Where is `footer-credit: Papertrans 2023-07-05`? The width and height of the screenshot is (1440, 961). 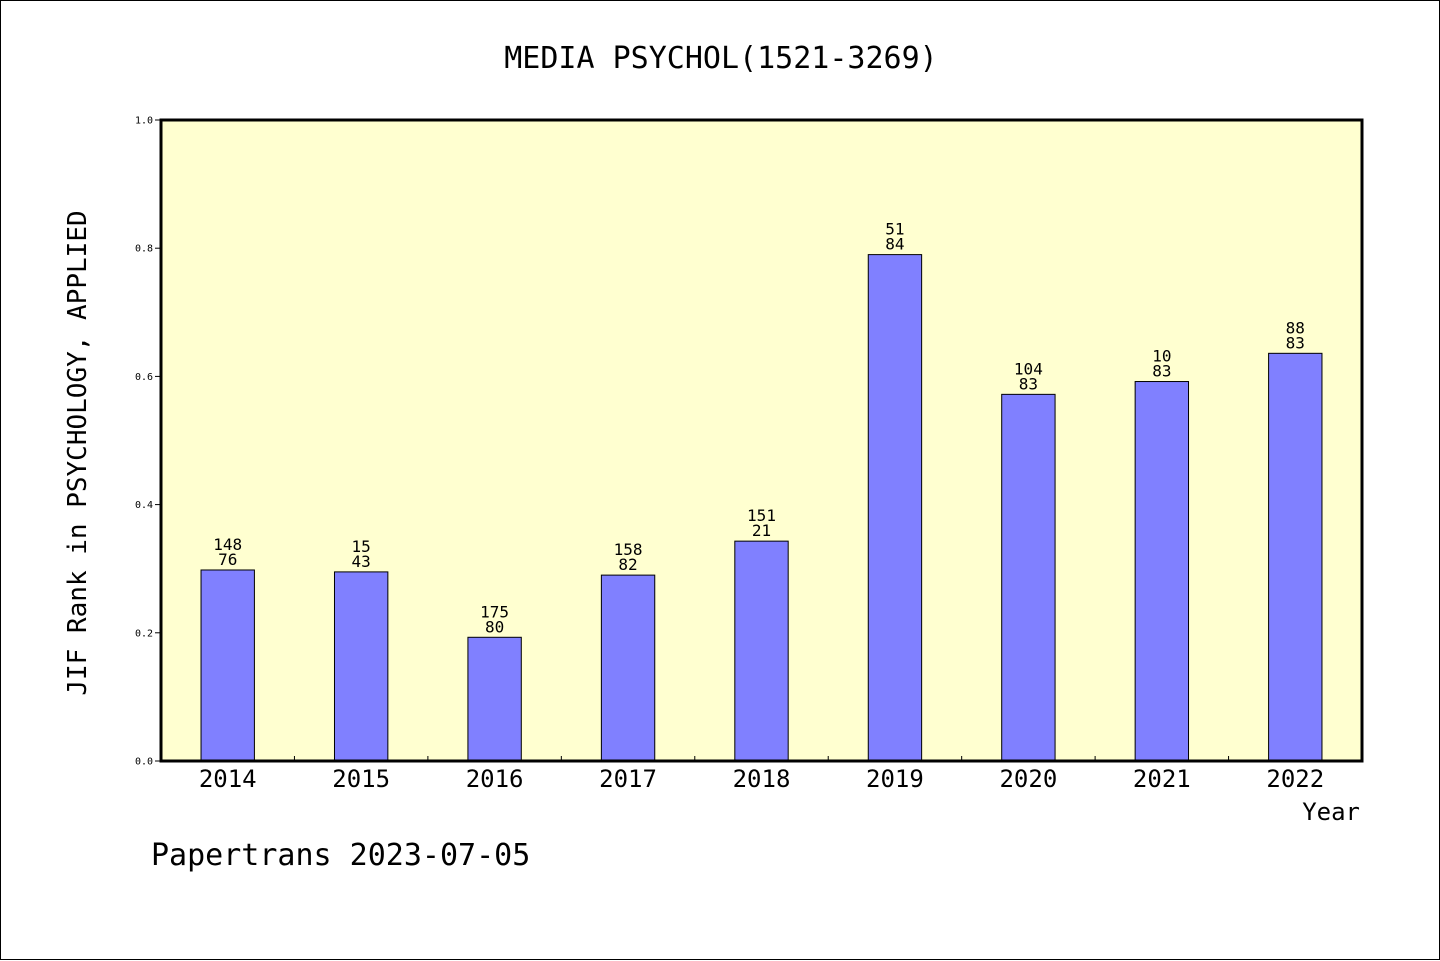
footer-credit: Papertrans 2023-07-05 is located at coordinates (340, 855).